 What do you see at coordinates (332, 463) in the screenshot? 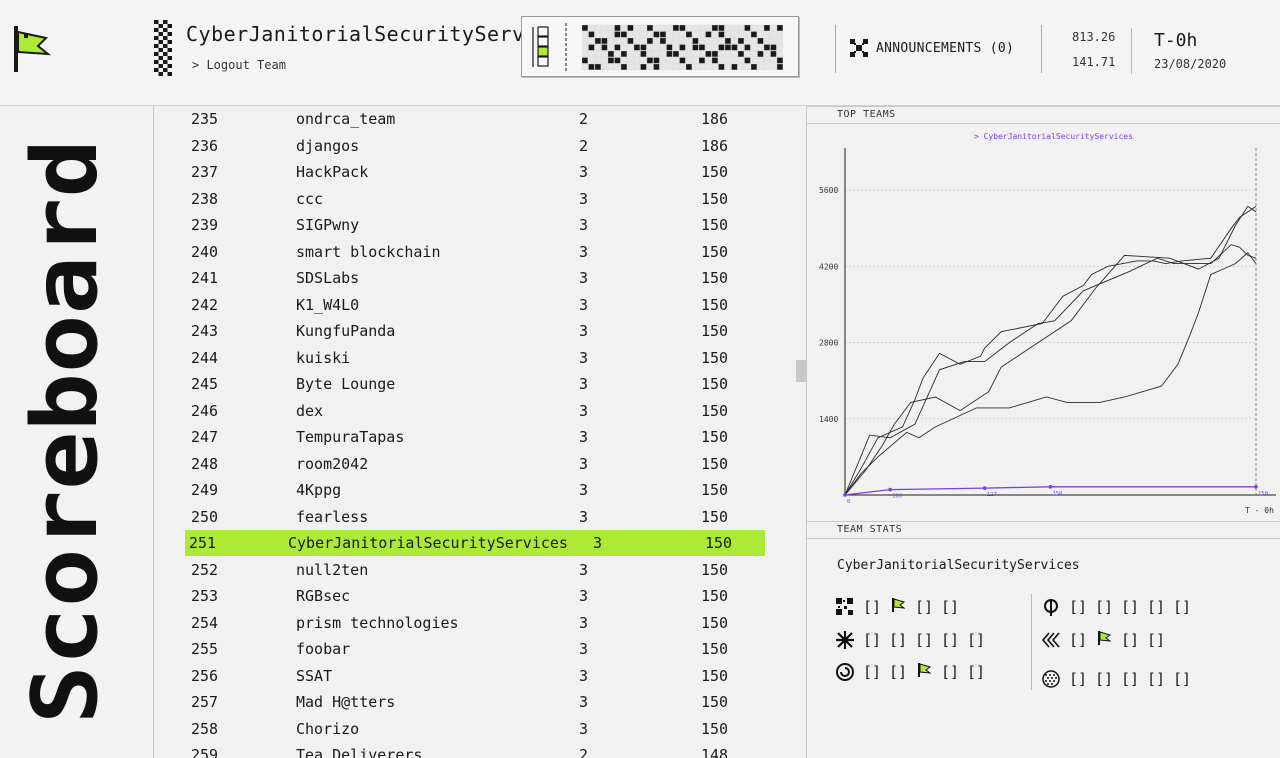
I see `row-name: room2042` at bounding box center [332, 463].